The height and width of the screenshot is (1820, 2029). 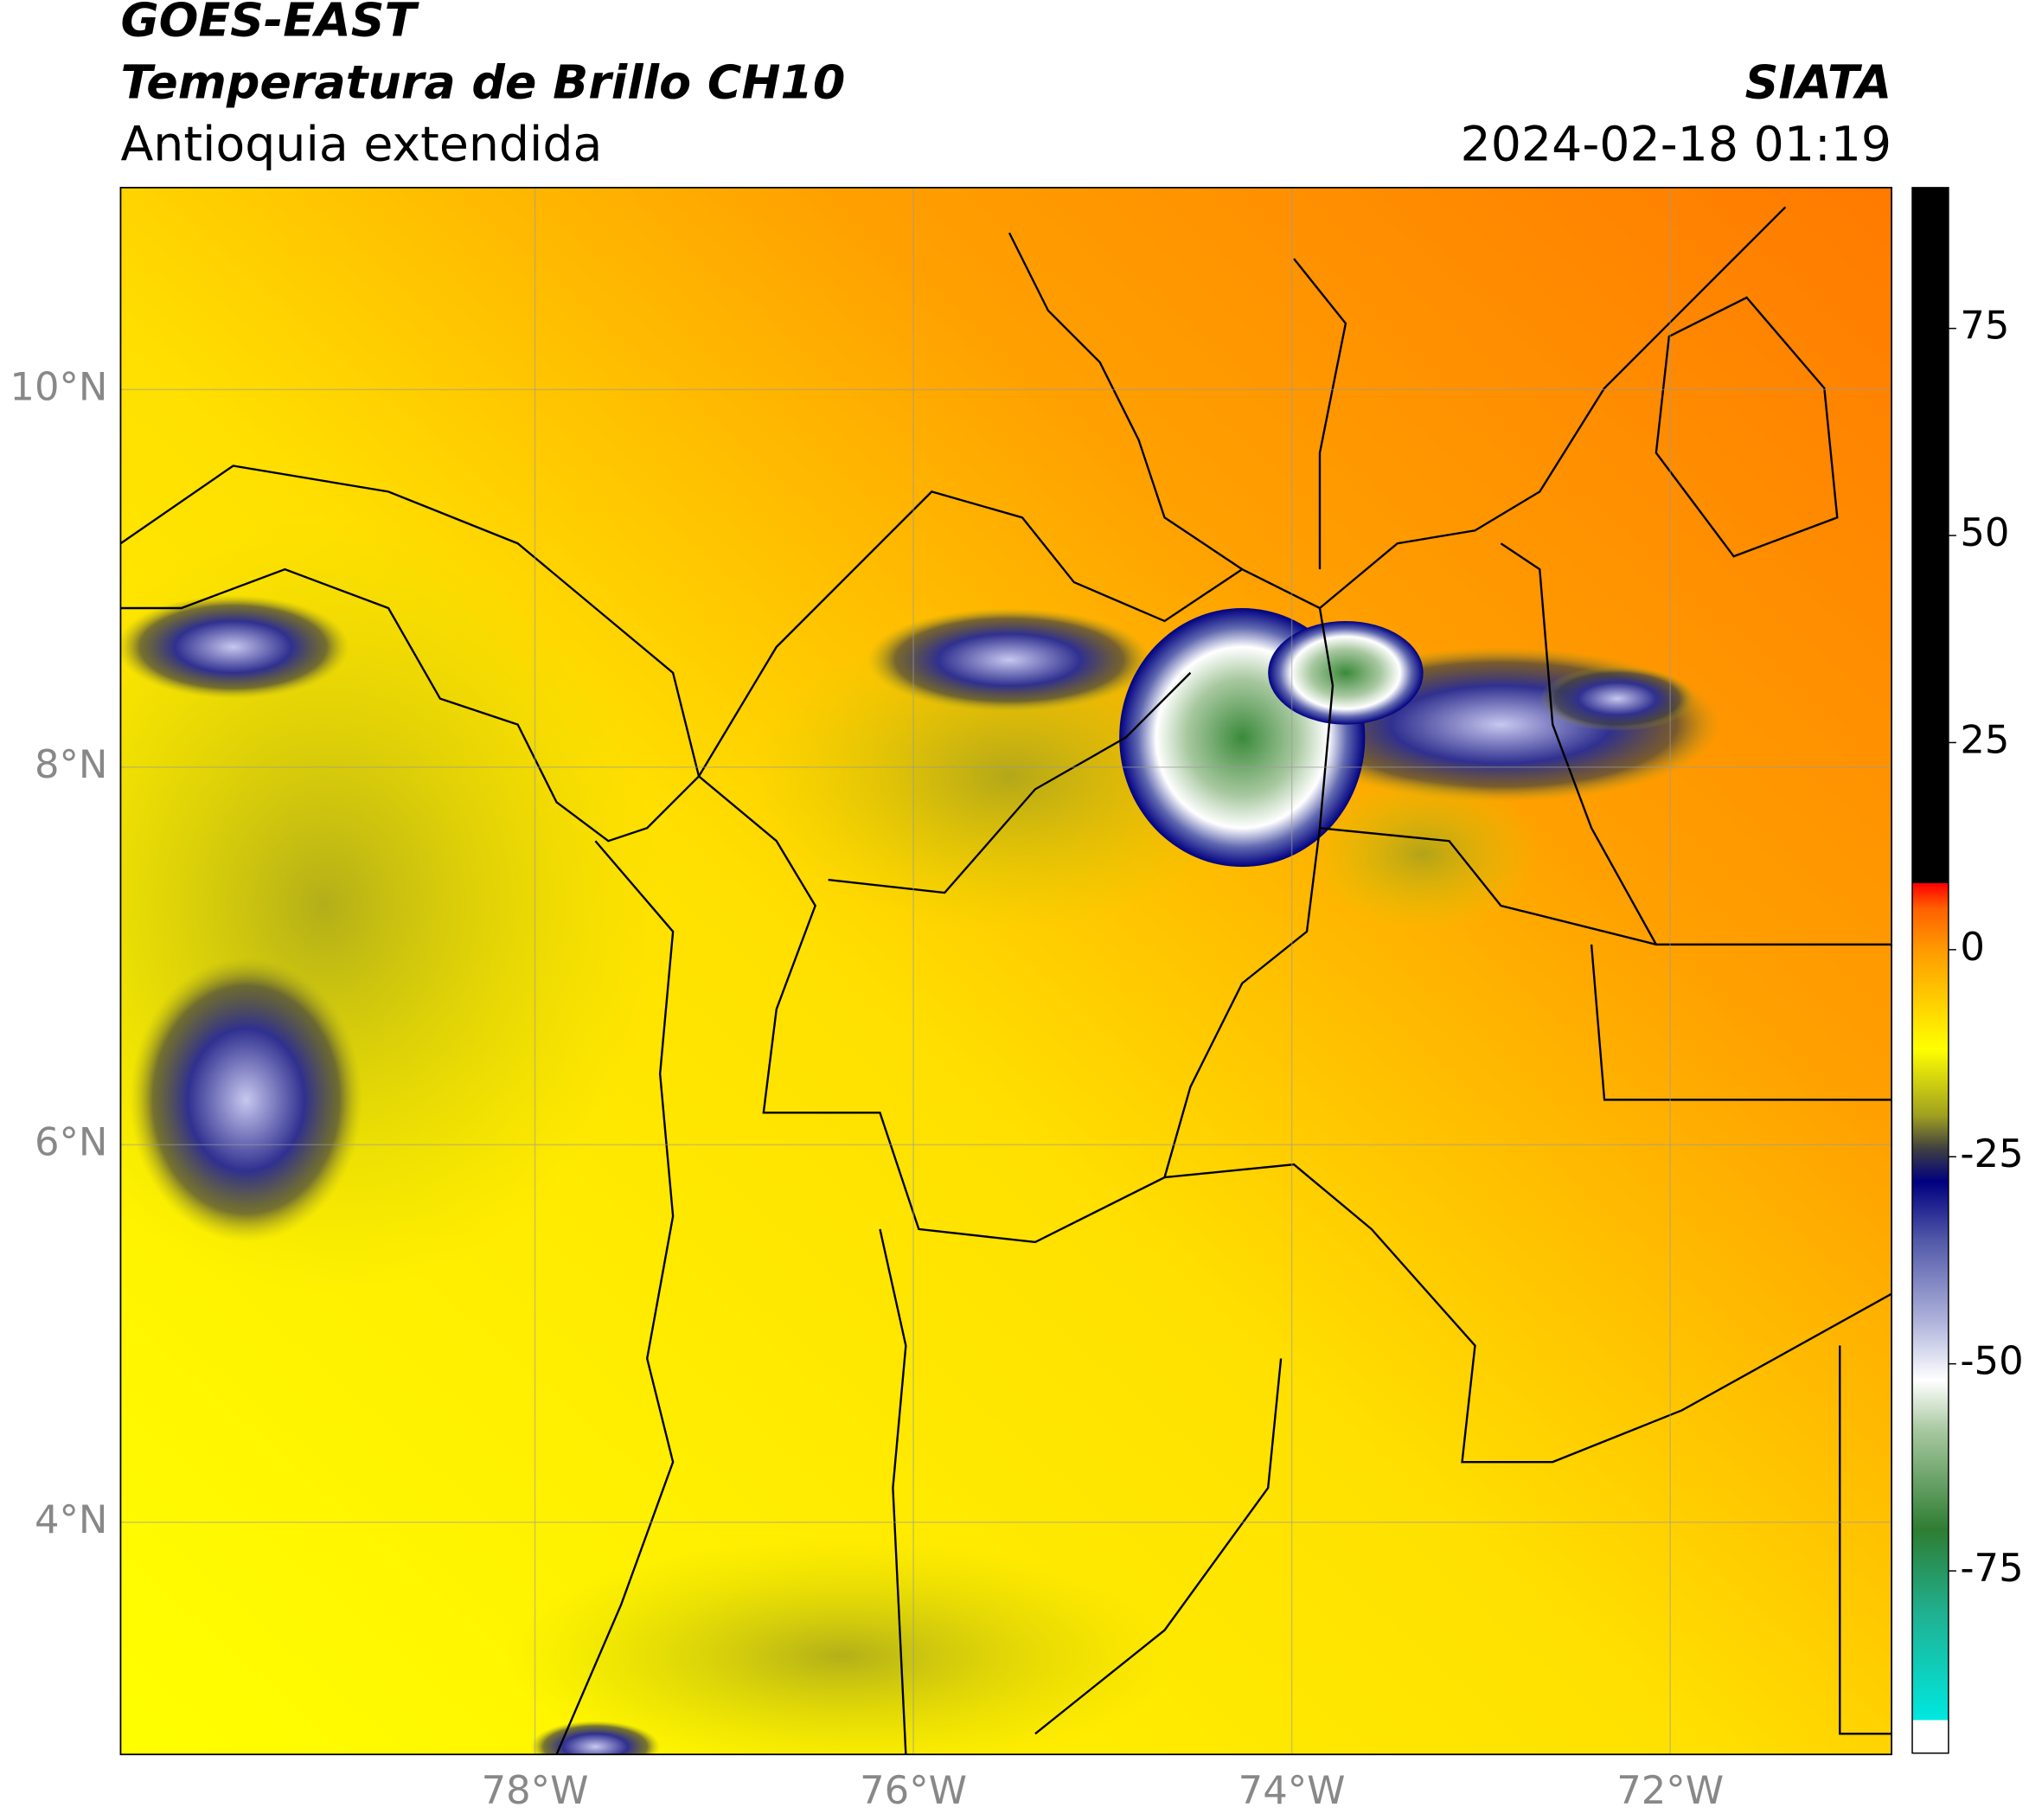 What do you see at coordinates (71, 1519) in the screenshot?
I see `y-tick-label: 4°N` at bounding box center [71, 1519].